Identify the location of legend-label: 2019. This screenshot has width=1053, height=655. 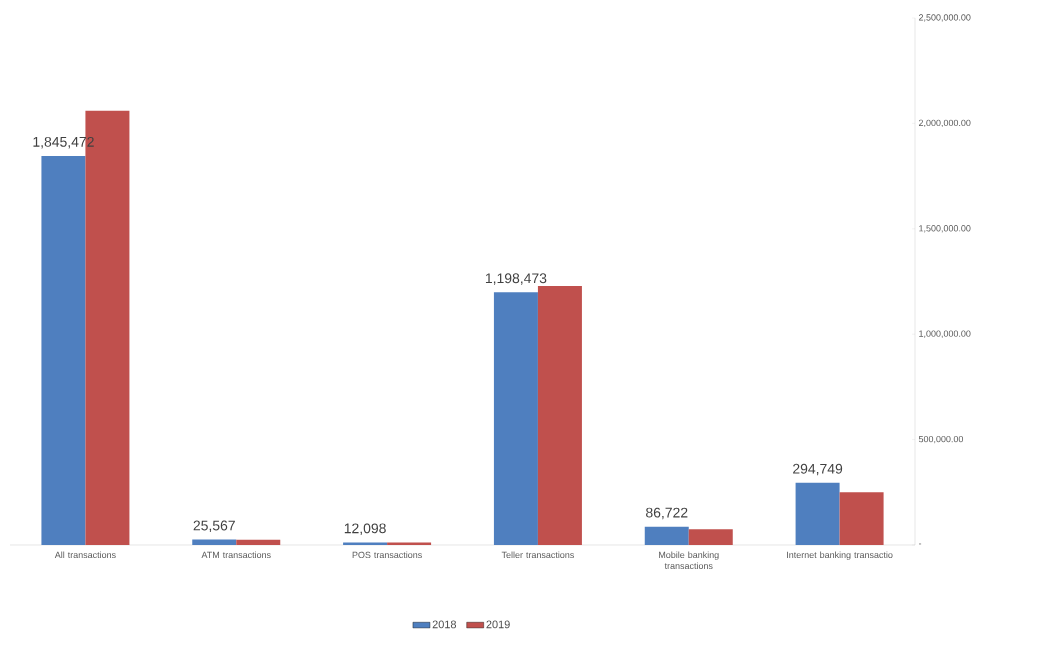
(498, 624).